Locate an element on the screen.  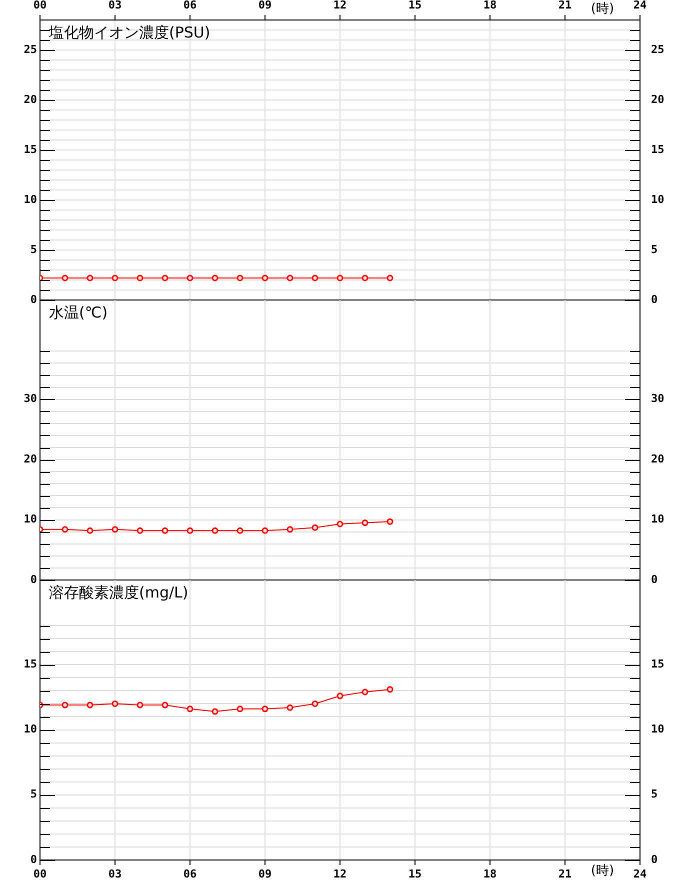
x-tick-label: 15 is located at coordinates (415, 873).